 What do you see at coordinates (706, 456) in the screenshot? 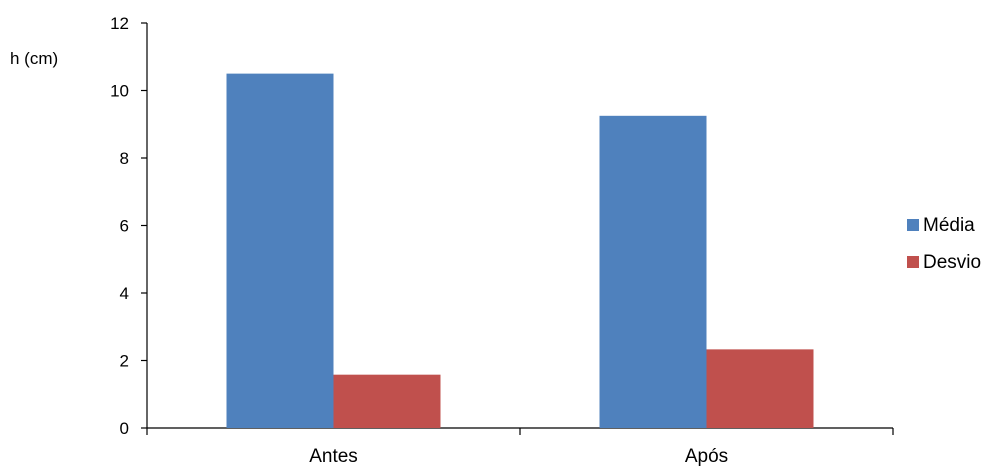
I see `x-category-label: Após` at bounding box center [706, 456].